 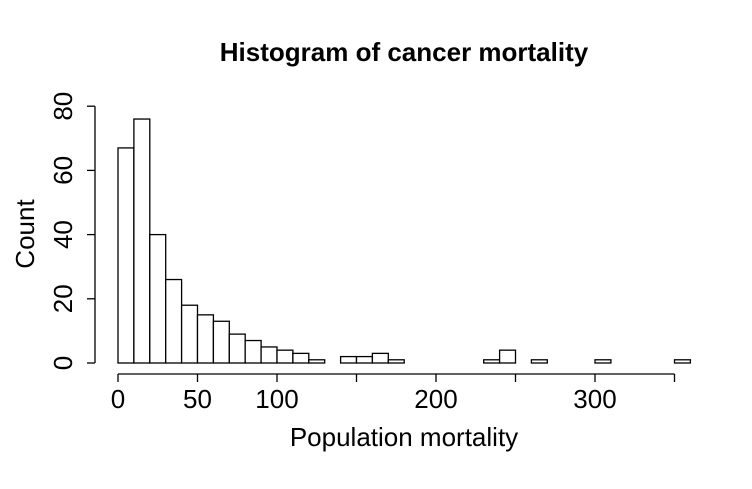 What do you see at coordinates (435, 399) in the screenshot?
I see `x-tick-label: 200` at bounding box center [435, 399].